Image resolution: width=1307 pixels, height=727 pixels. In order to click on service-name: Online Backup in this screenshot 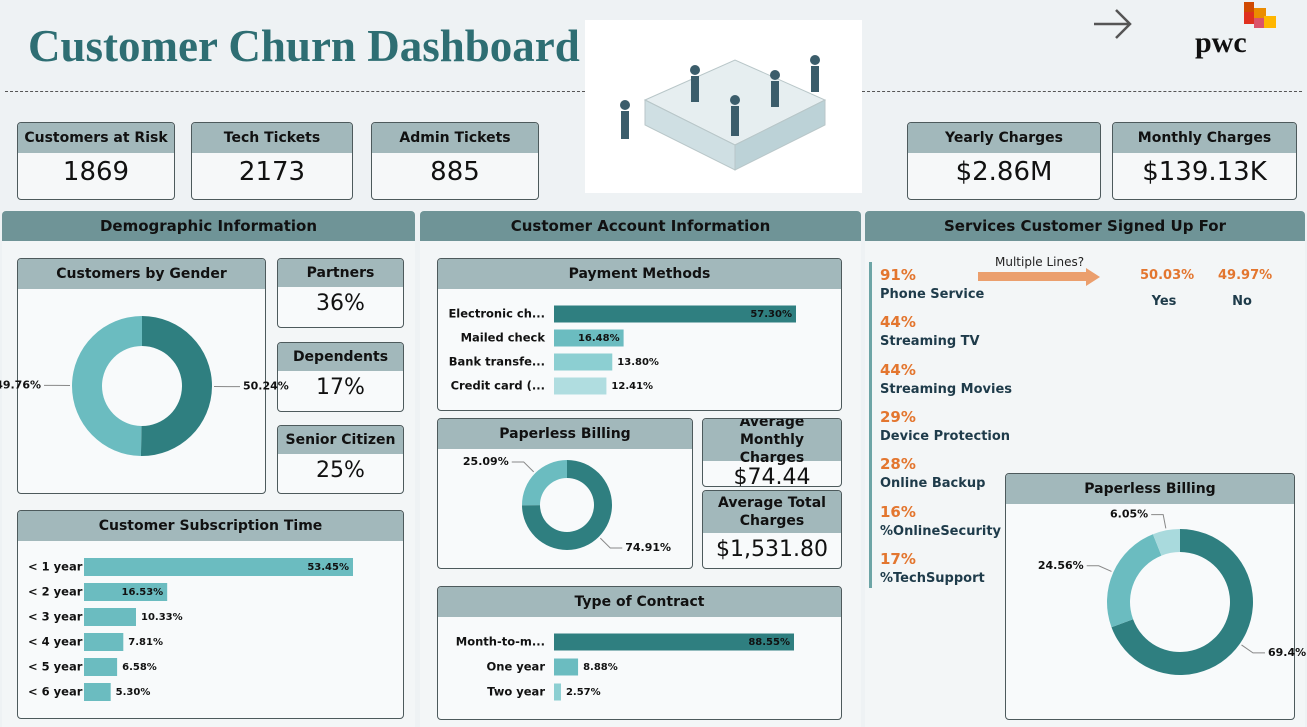, I will do `click(933, 484)`.